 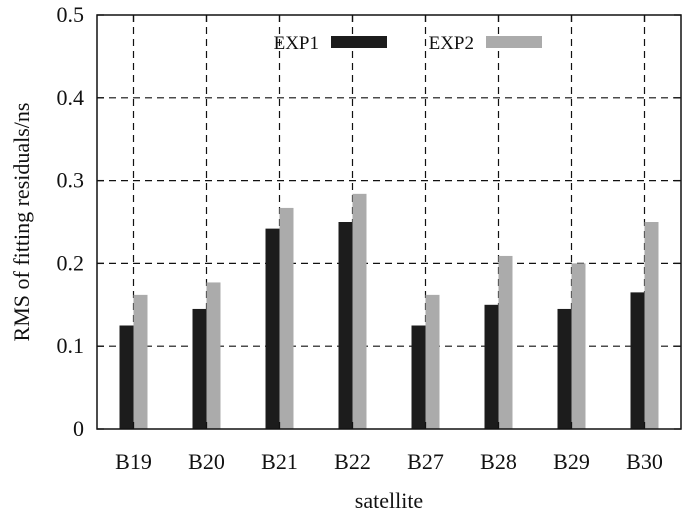 What do you see at coordinates (352, 461) in the screenshot?
I see `x-tick-label: B22` at bounding box center [352, 461].